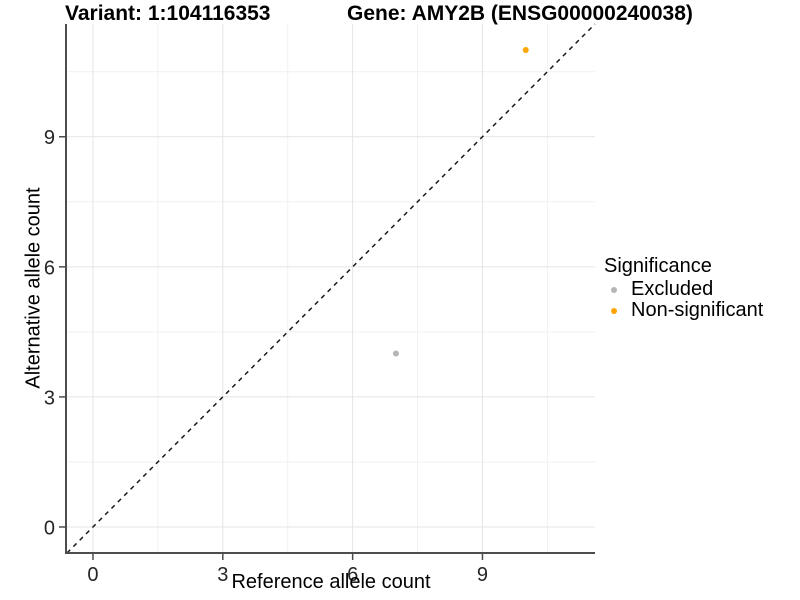 Image resolution: width=800 pixels, height=600 pixels. Describe the element at coordinates (222, 575) in the screenshot. I see `x-tick-label: 3` at that location.